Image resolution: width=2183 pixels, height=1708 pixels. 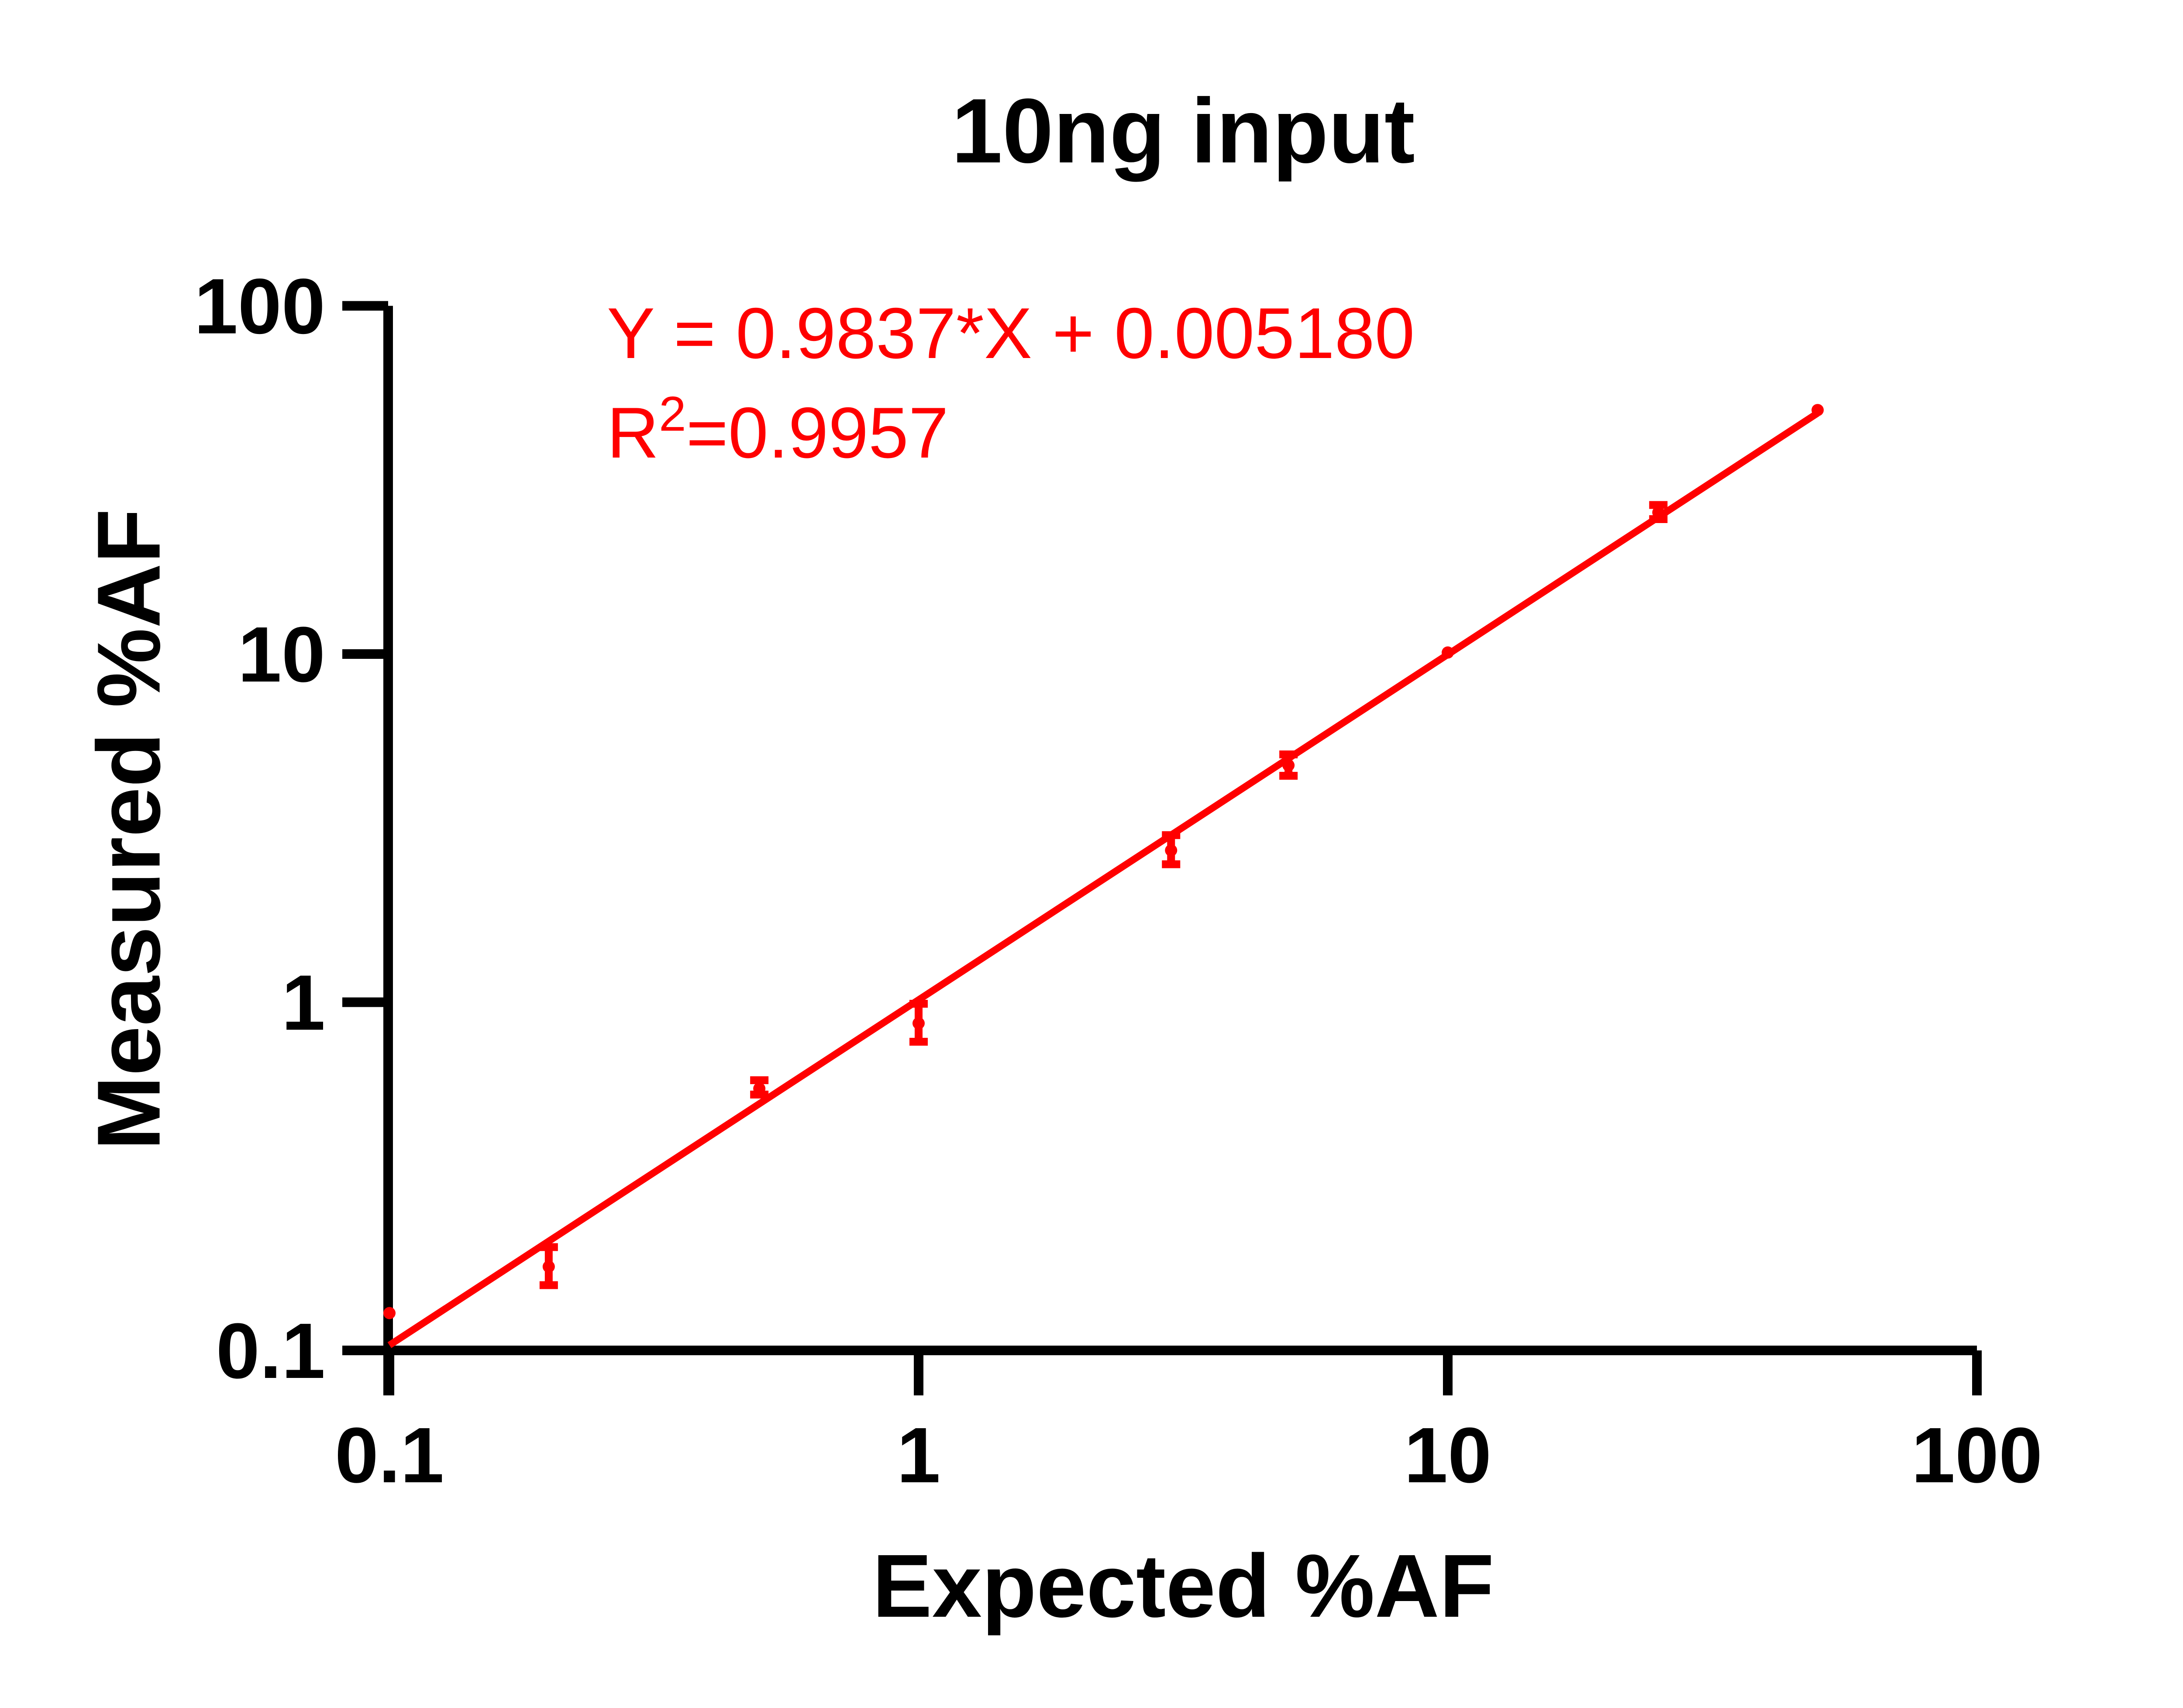 I want to click on x-tick-label: 10, so click(x=1447, y=1455).